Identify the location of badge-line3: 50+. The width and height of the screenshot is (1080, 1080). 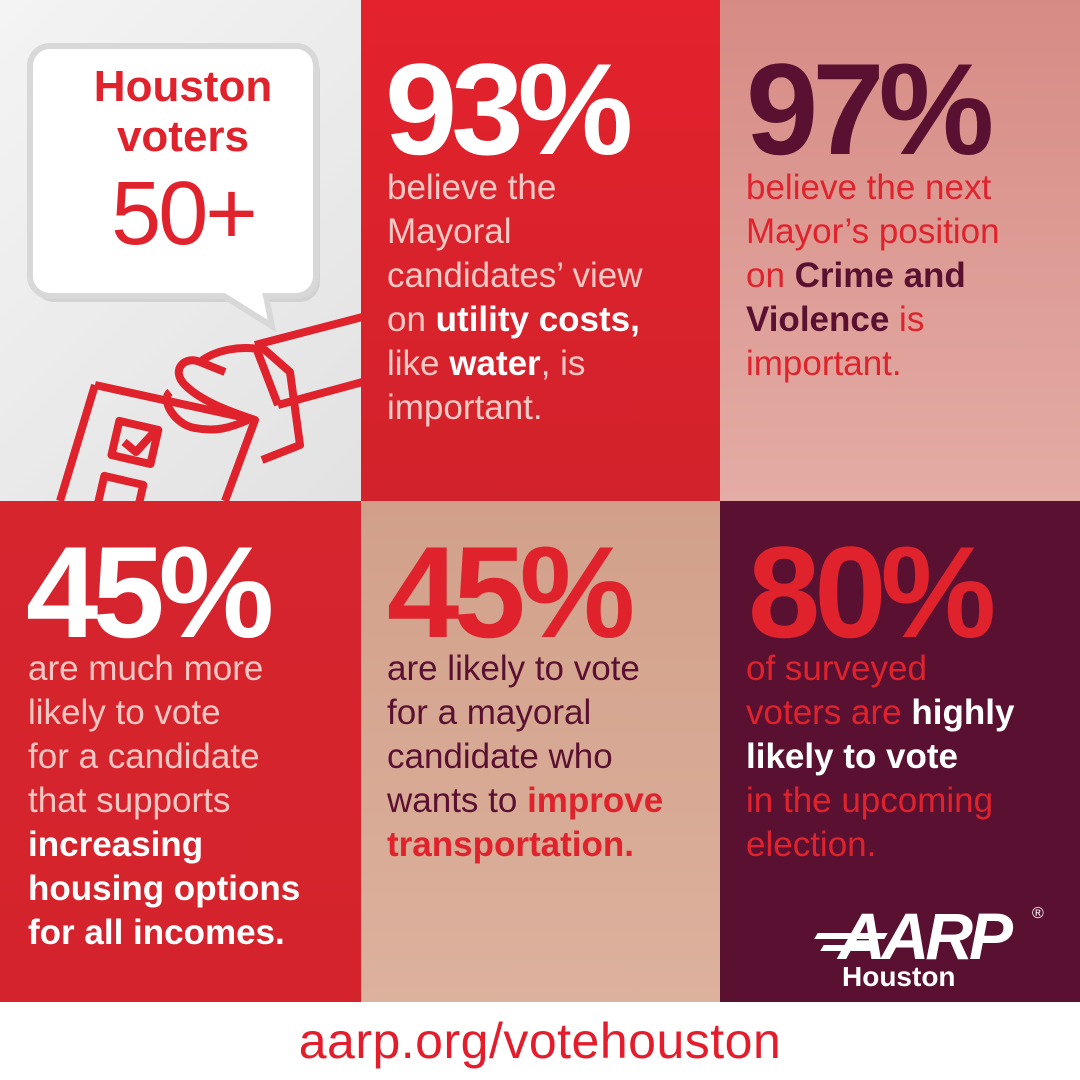
(184, 214).